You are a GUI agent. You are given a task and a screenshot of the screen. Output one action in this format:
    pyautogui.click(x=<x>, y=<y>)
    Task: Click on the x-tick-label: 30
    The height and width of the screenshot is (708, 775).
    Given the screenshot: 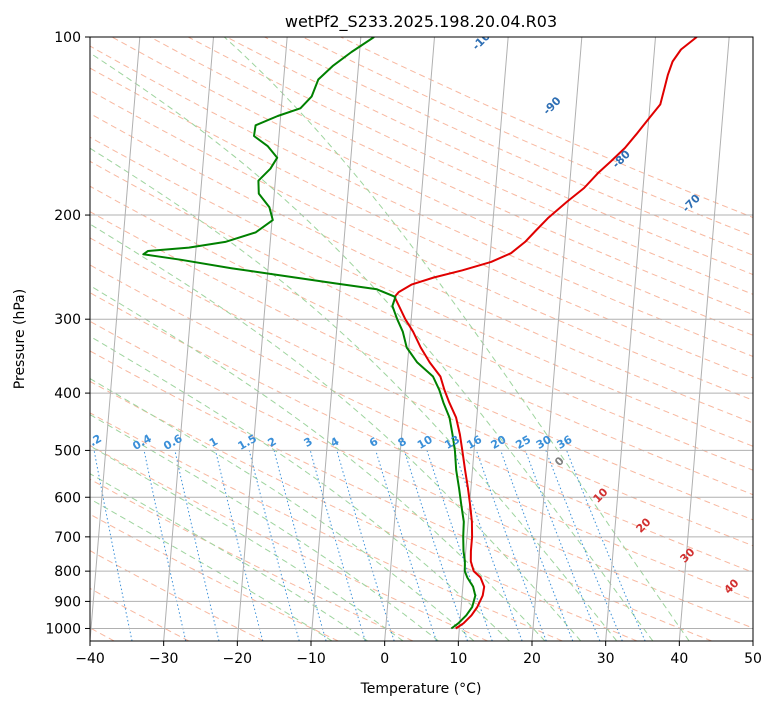 What is the action you would take?
    pyautogui.click(x=606, y=659)
    